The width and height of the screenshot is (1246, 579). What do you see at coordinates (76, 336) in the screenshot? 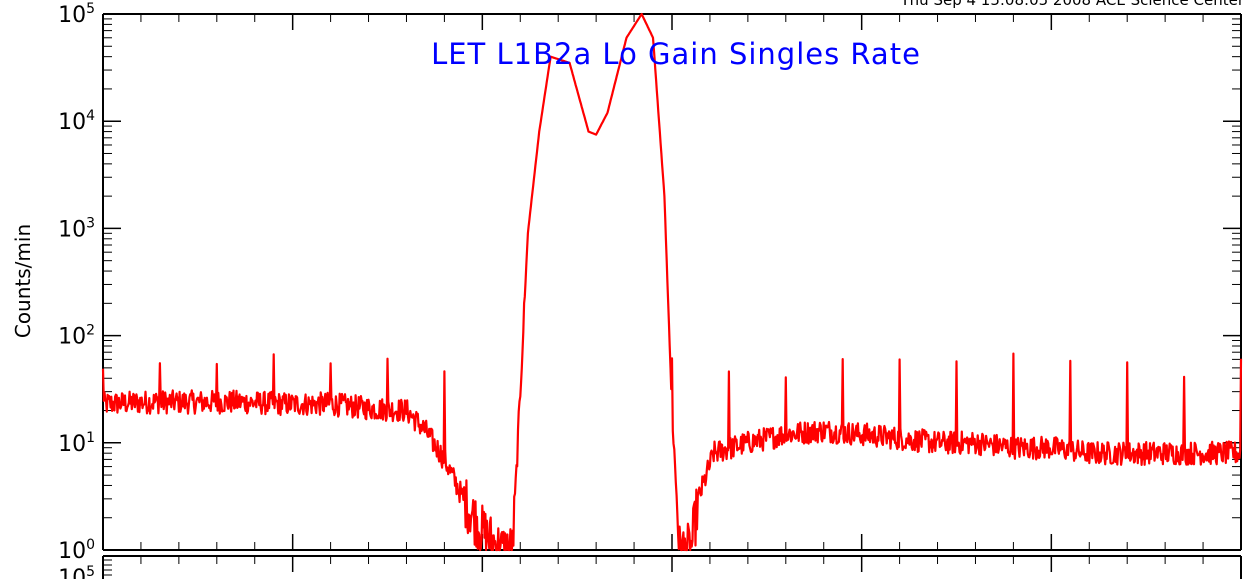
I see `y-tick-label: 102` at bounding box center [76, 336].